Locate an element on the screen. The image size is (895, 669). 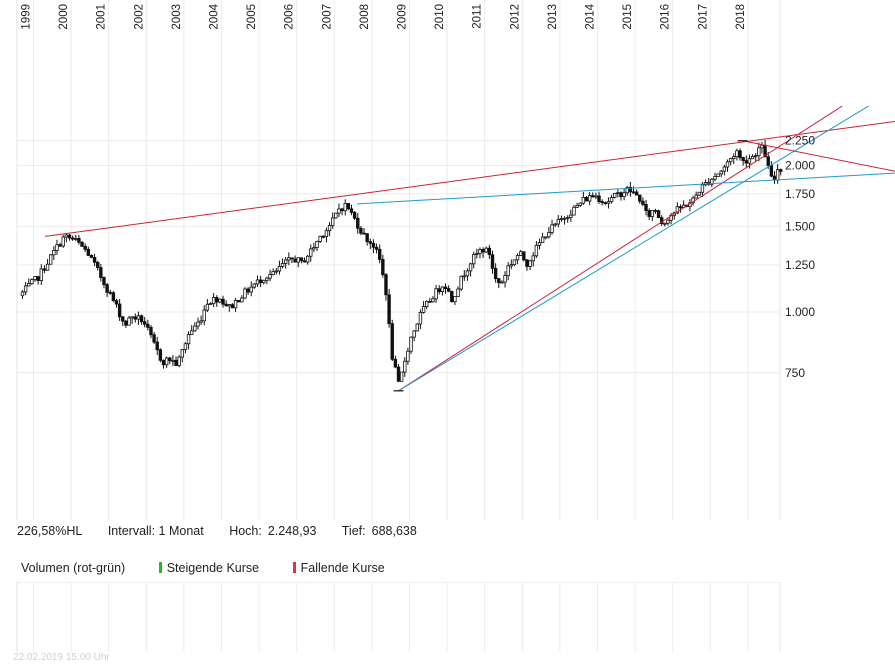
x-tick-label: 2010 is located at coordinates (440, 17).